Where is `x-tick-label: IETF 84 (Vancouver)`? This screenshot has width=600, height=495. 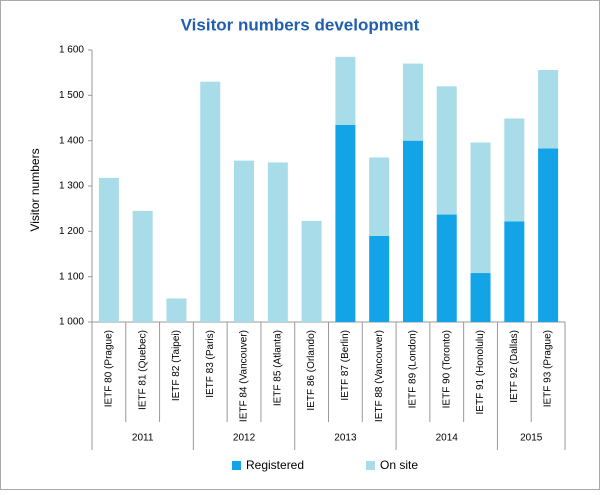
x-tick-label: IETF 84 (Vancouver) is located at coordinates (244, 376).